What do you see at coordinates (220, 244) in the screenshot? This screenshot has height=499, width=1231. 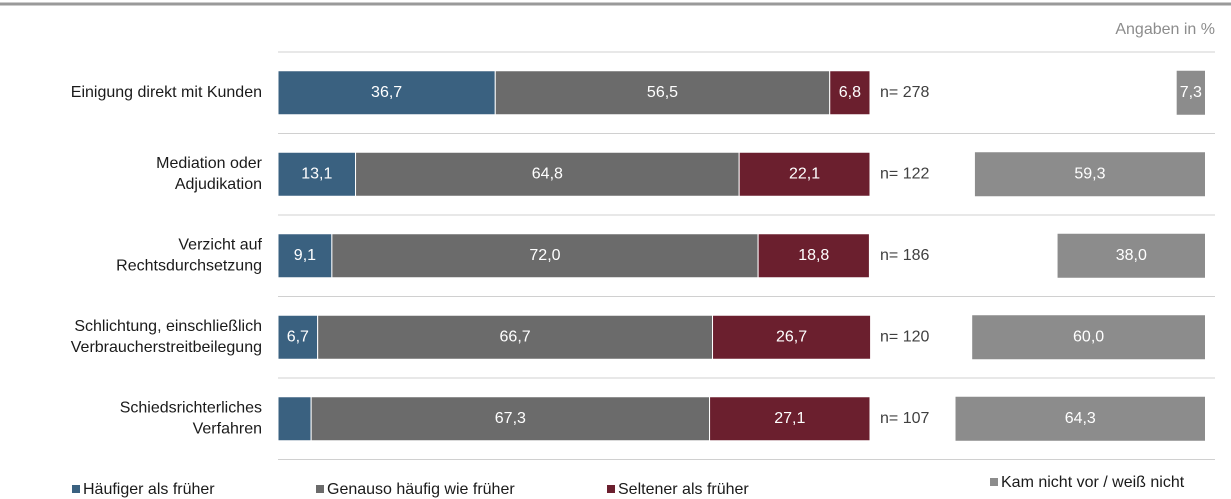 I see `category-label: Verzicht auf` at bounding box center [220, 244].